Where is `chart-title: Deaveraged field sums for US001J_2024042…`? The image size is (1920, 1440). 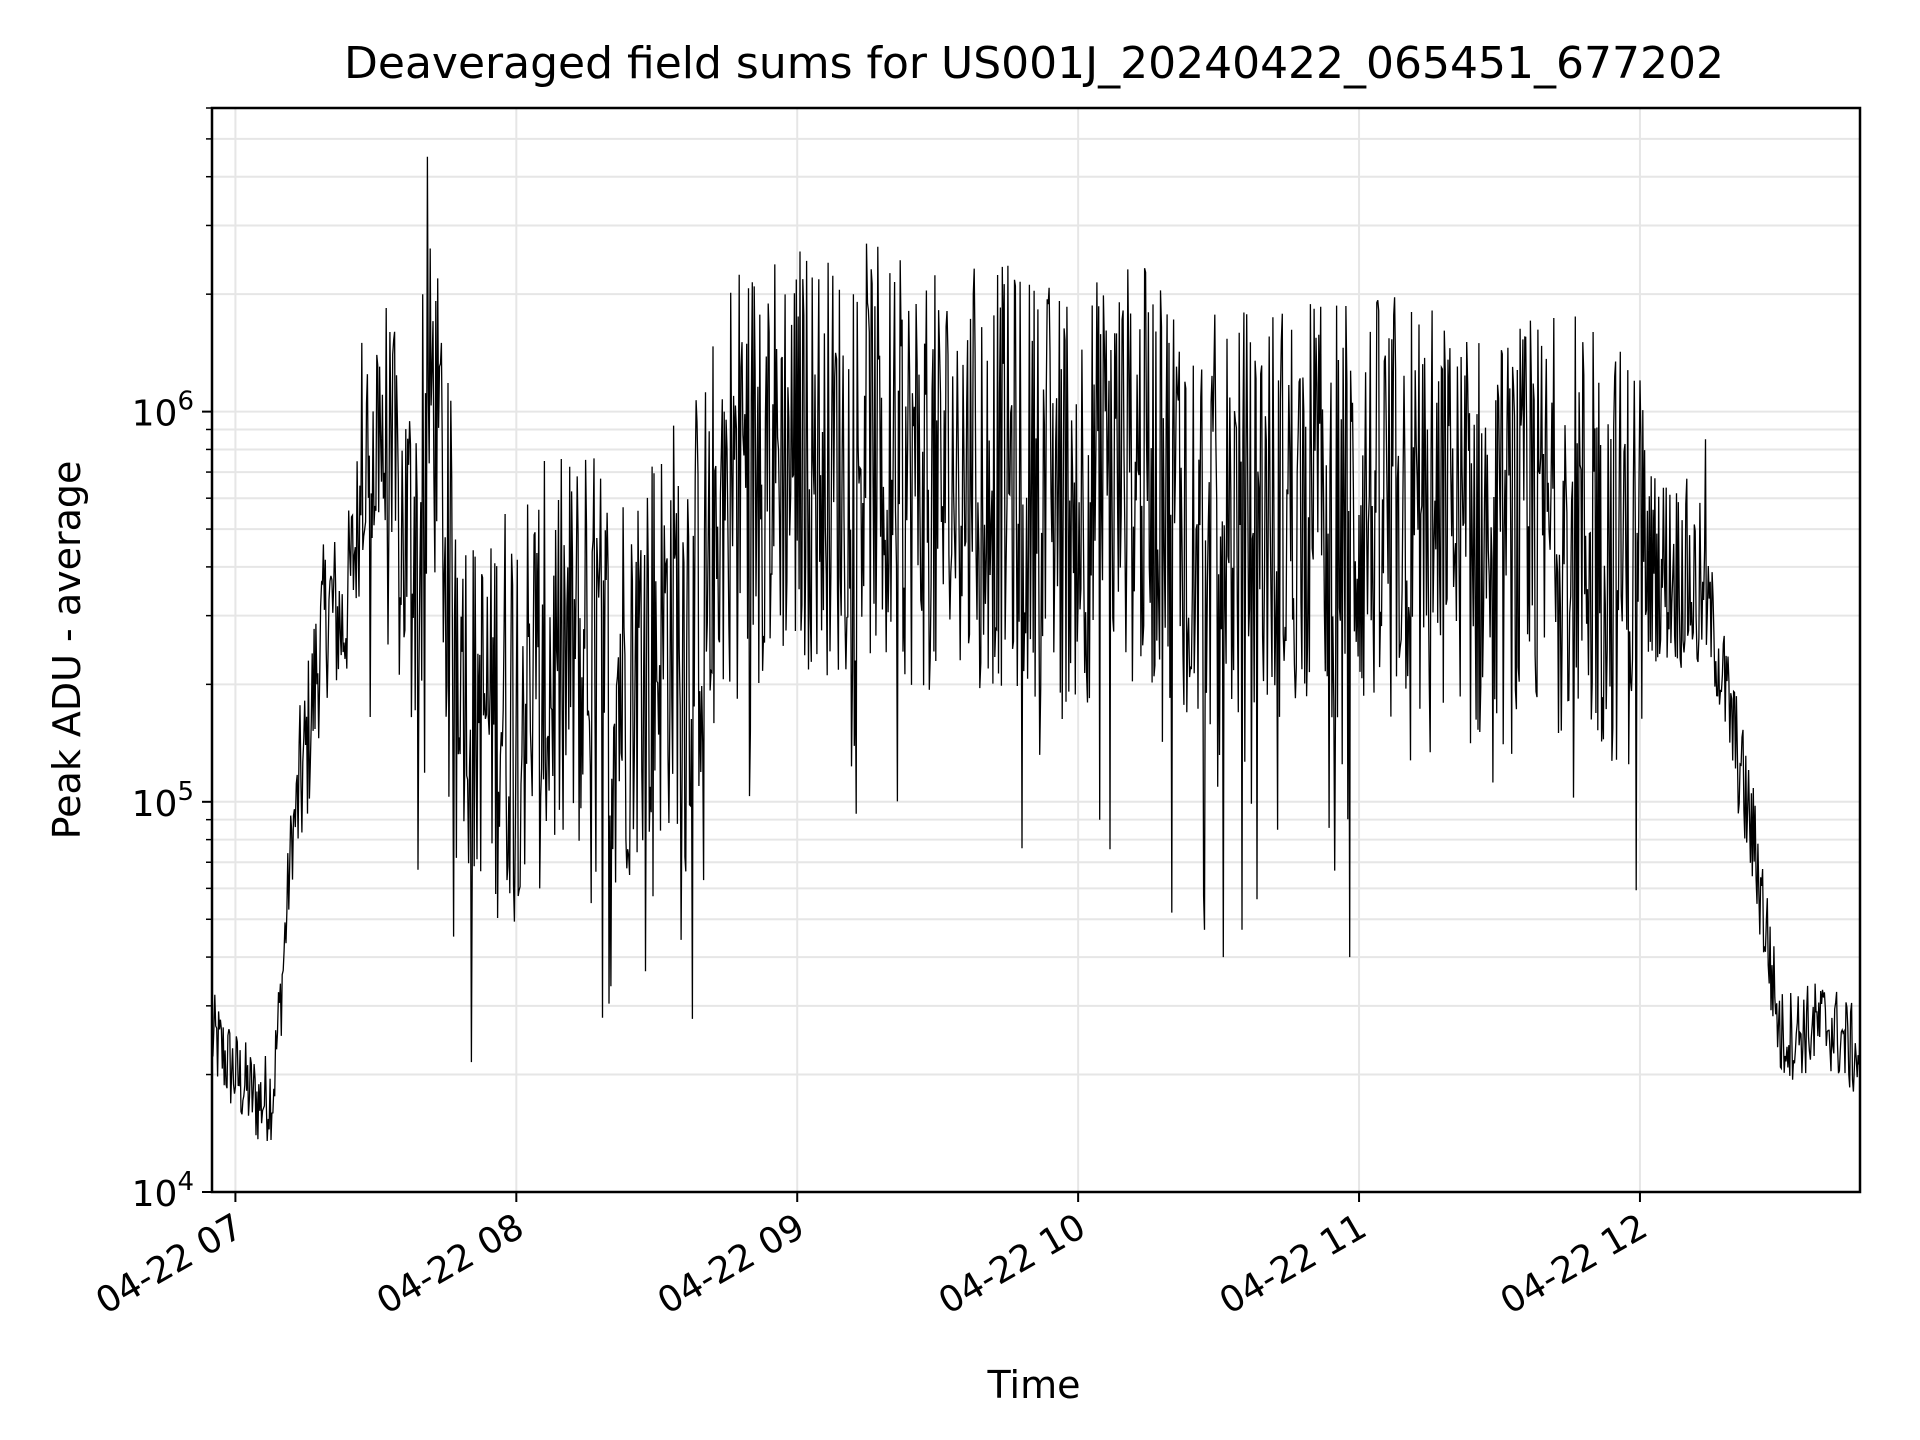
chart-title: Deaveraged field sums for US001J_2024042… is located at coordinates (1034, 63).